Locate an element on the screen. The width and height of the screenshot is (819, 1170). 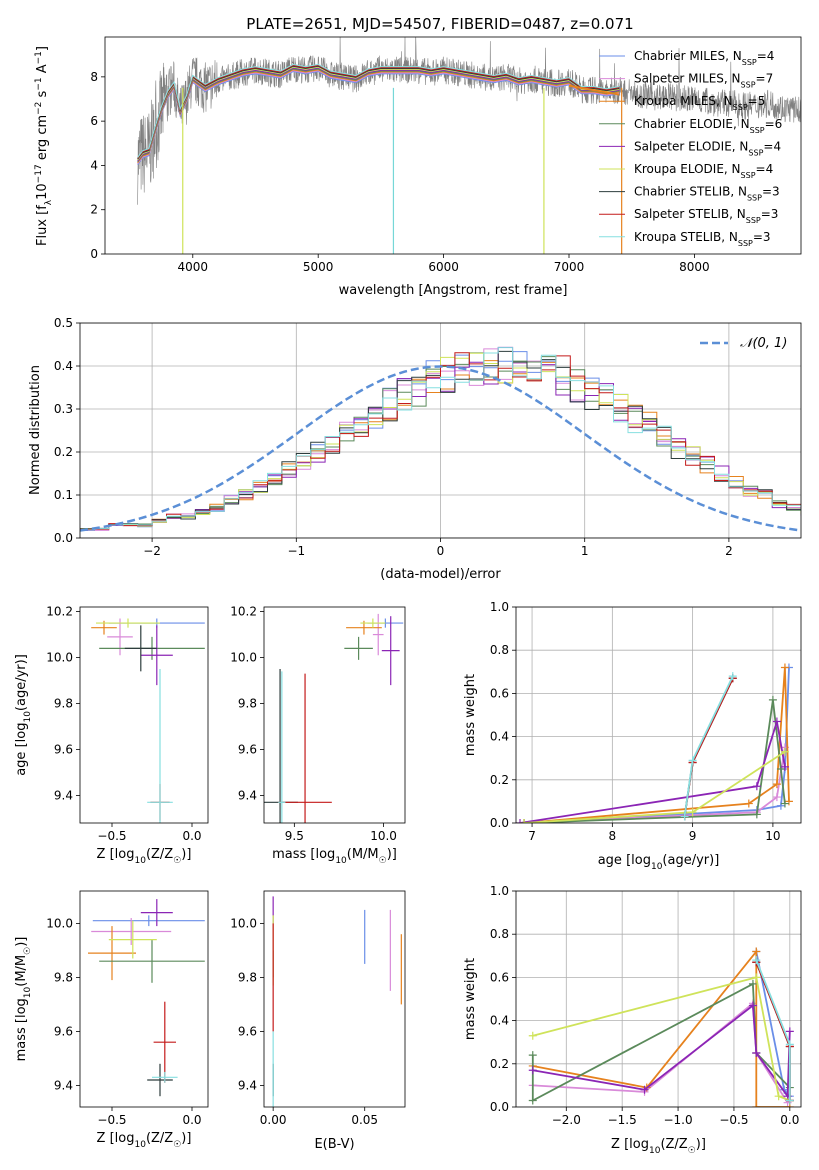
plot-area-weight-vs-z is located at coordinates (658, 999).